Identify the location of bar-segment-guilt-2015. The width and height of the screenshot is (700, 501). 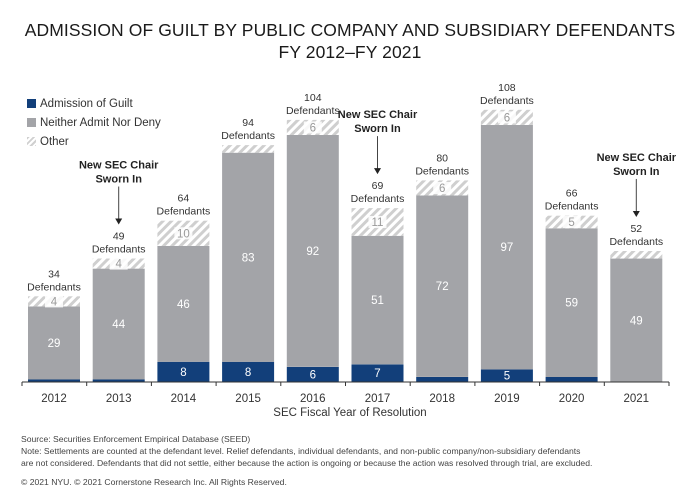
(248, 371).